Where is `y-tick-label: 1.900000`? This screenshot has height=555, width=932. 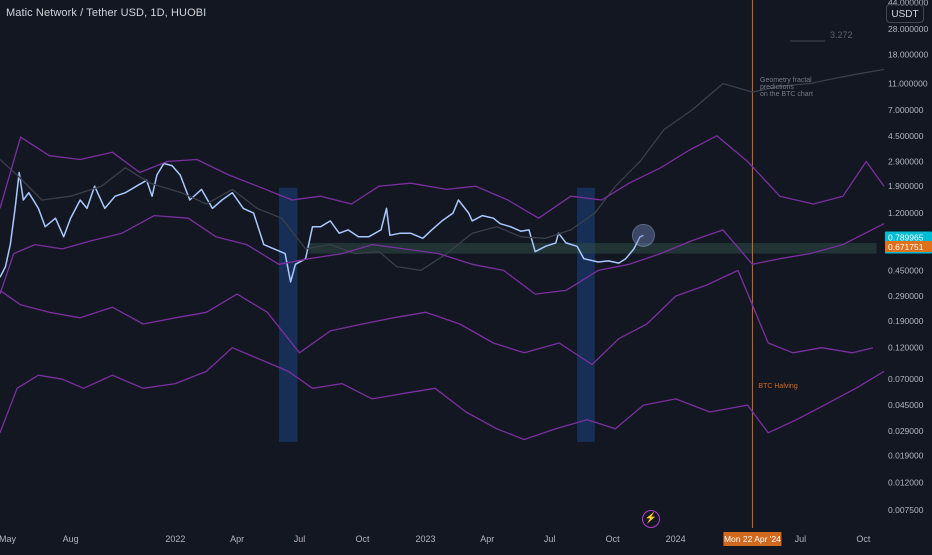 y-tick-label: 1.900000 is located at coordinates (906, 186).